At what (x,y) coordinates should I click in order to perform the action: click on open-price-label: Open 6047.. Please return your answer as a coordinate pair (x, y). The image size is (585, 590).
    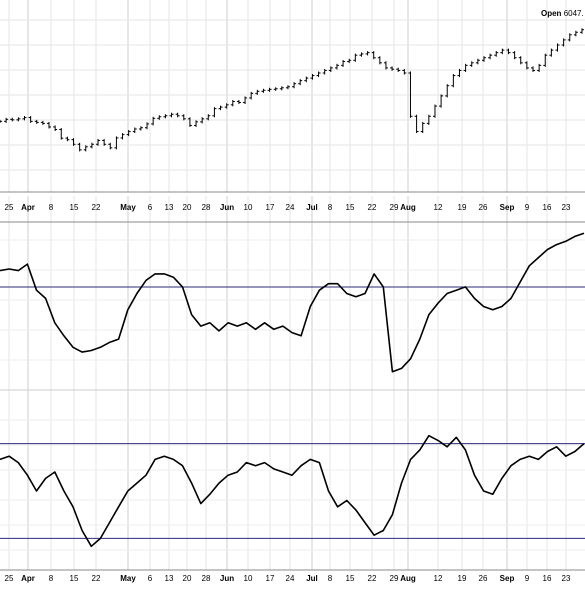
    Looking at the image, I should click on (562, 13).